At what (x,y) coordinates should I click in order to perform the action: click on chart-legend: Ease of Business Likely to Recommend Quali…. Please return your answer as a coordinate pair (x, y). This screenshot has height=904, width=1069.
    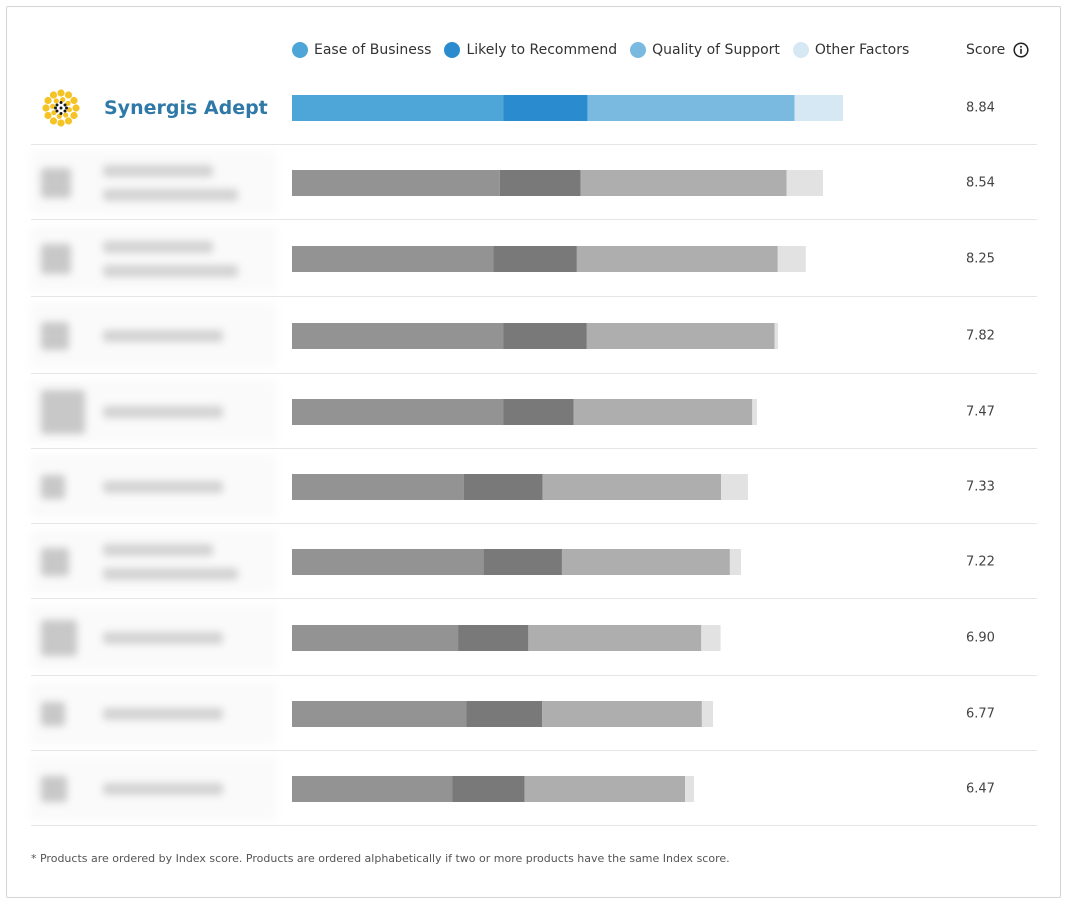
    Looking at the image, I should click on (607, 50).